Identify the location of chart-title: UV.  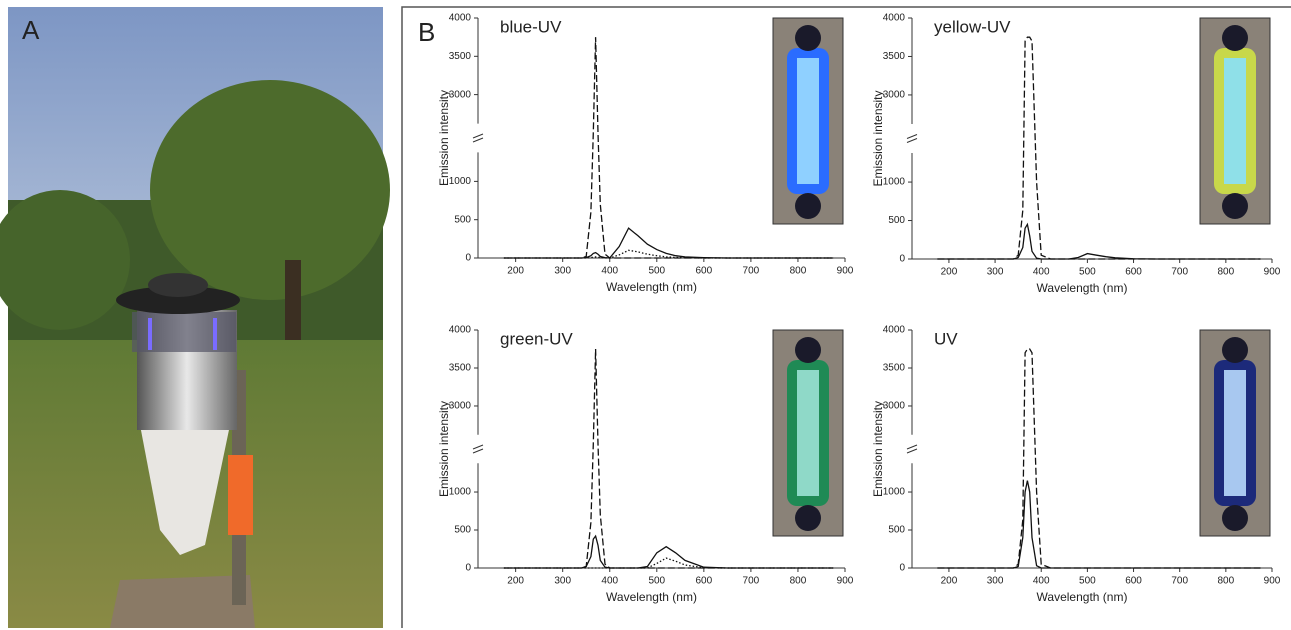
(946, 338).